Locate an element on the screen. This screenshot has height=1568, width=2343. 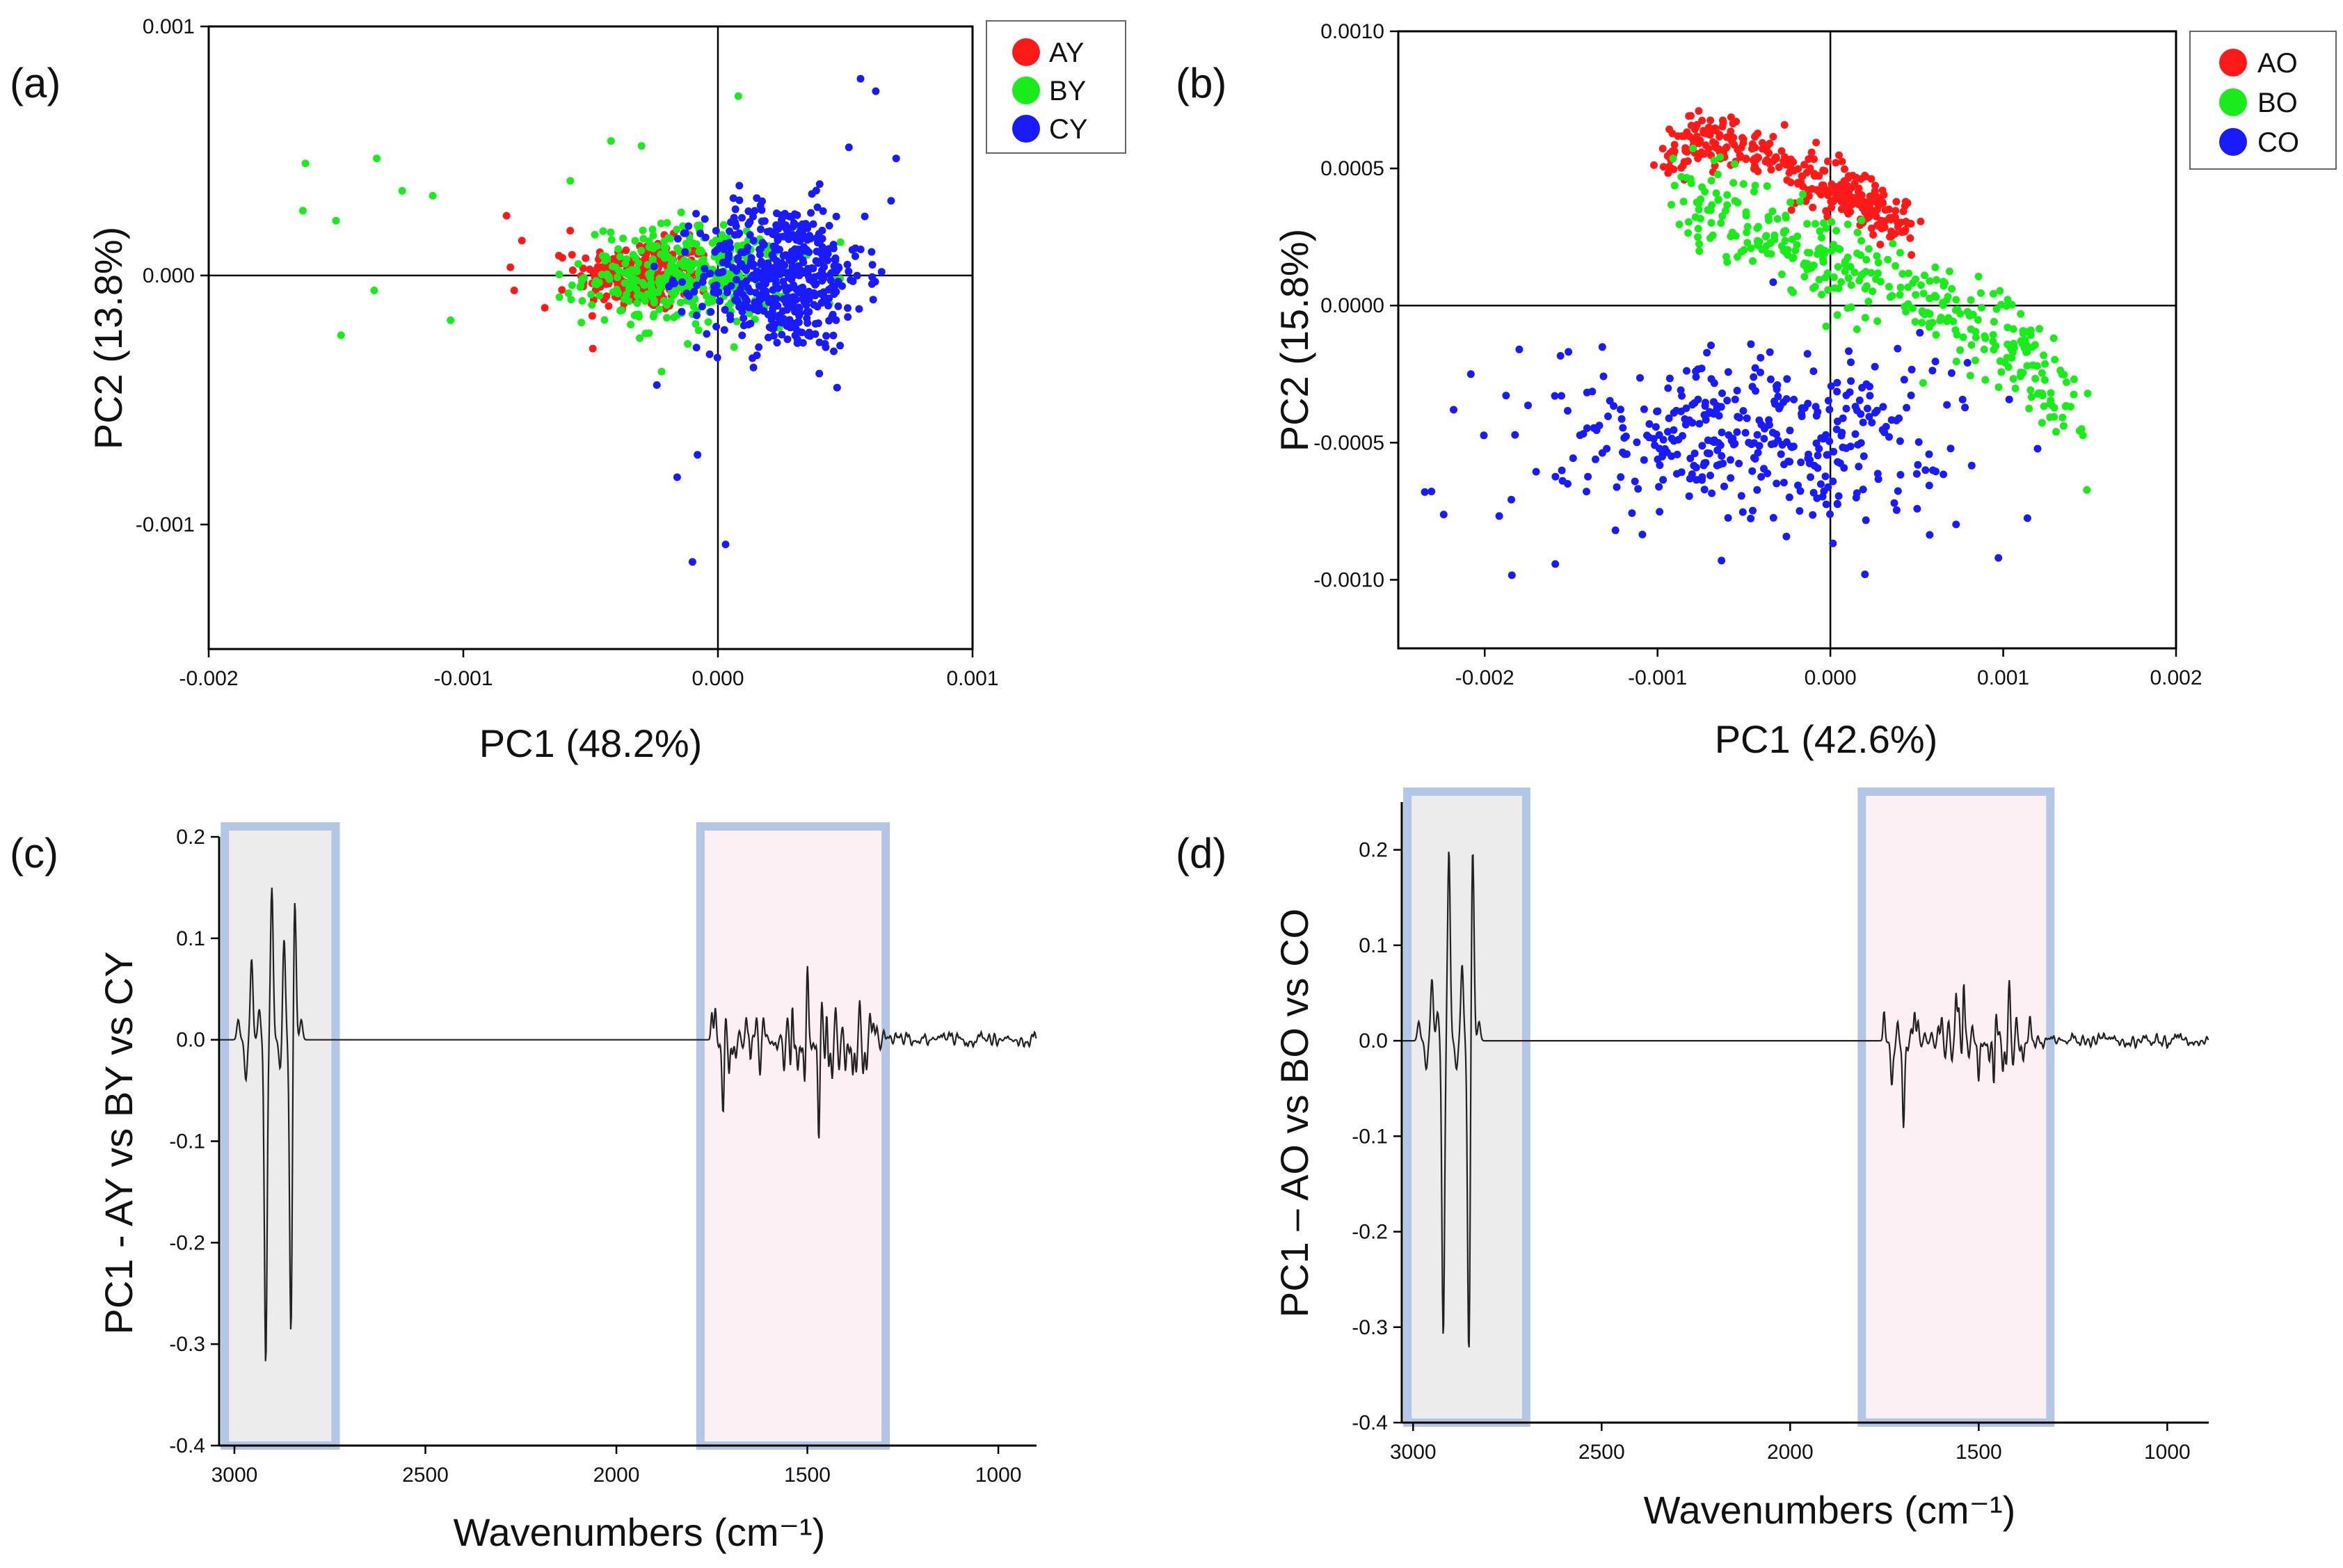
y-tick-label: -0.3 is located at coordinates (187, 1344).